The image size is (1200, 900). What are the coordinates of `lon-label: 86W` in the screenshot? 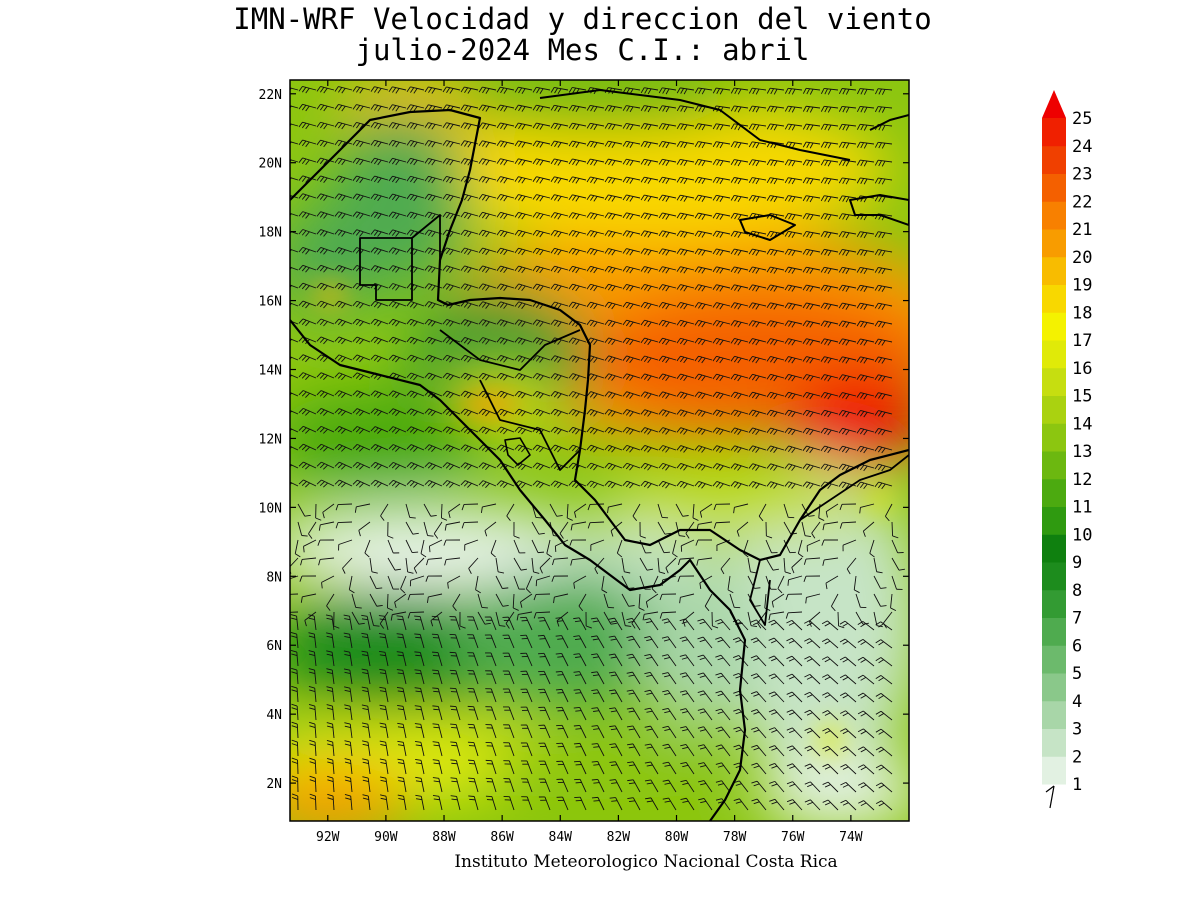 It's located at (502, 837).